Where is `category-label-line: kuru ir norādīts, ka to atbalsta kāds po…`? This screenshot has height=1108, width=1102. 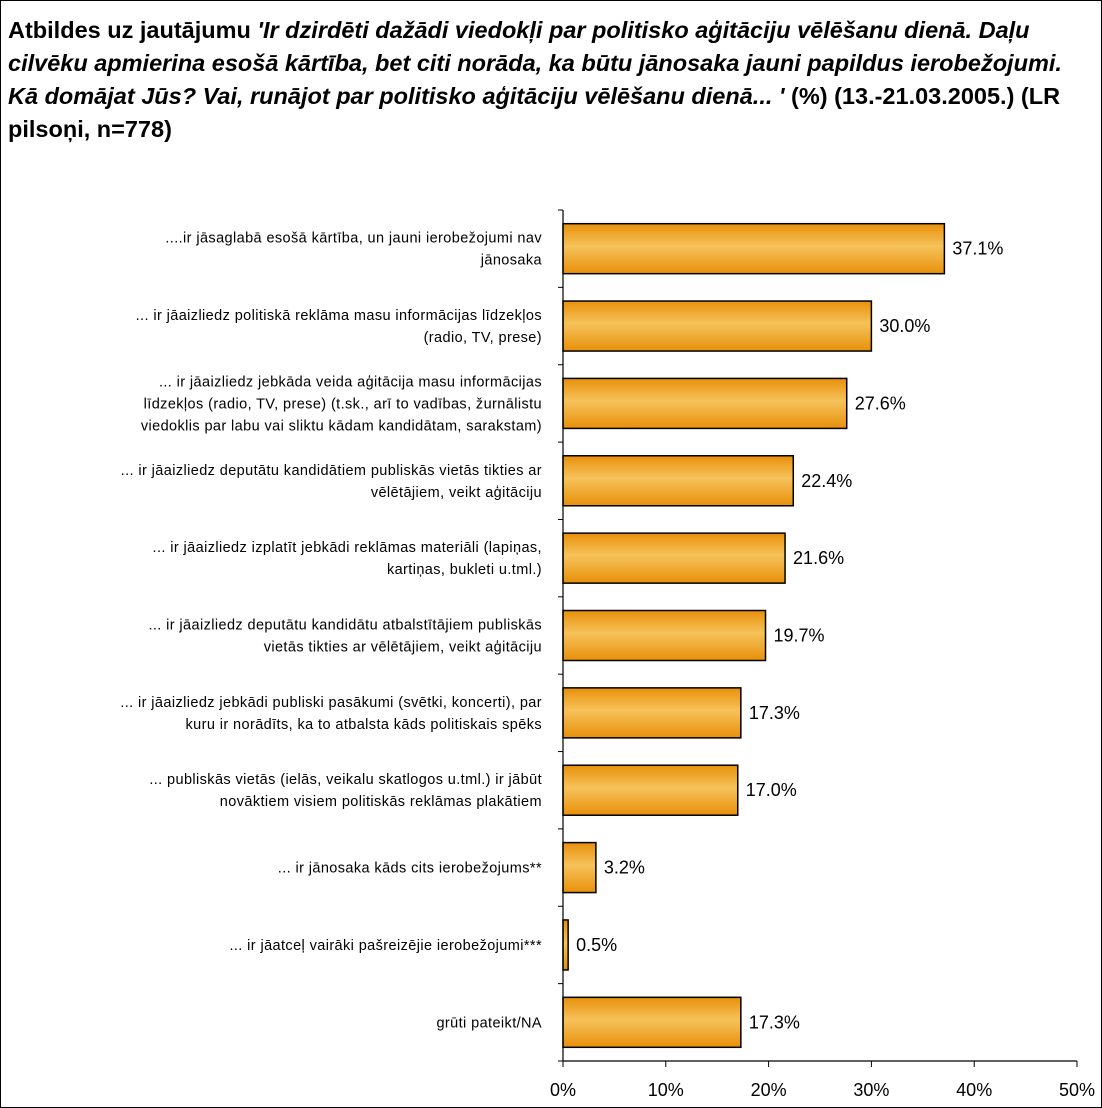 category-label-line: kuru ir norādīts, ka to atbalsta kāds po… is located at coordinates (364, 725).